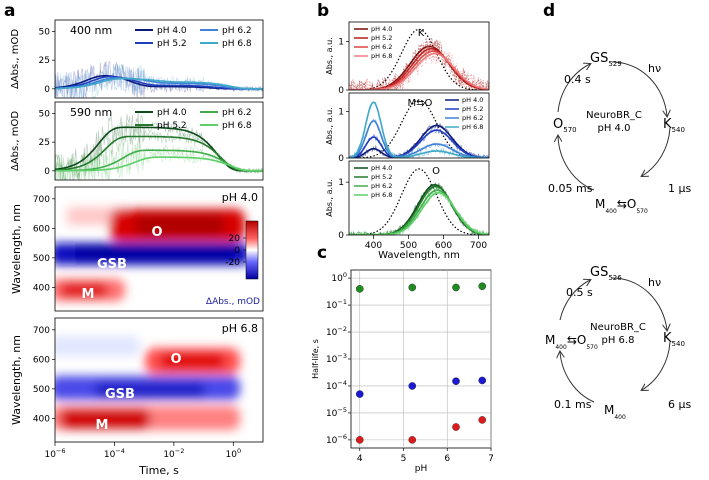  What do you see at coordinates (329, 55) in the screenshot?
I see `bk-ylabel: Abs., a.u.` at bounding box center [329, 55].